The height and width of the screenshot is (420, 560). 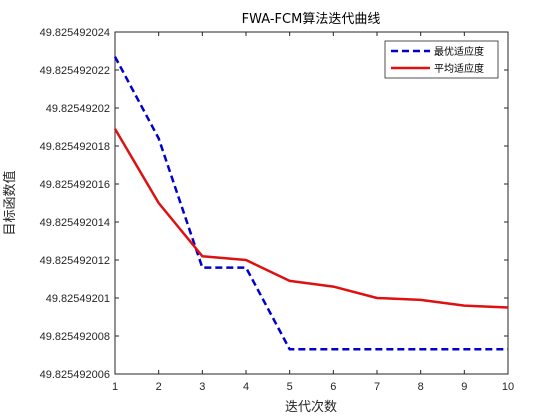 I want to click on y-tick-label: 49.825492008, so click(x=75, y=337).